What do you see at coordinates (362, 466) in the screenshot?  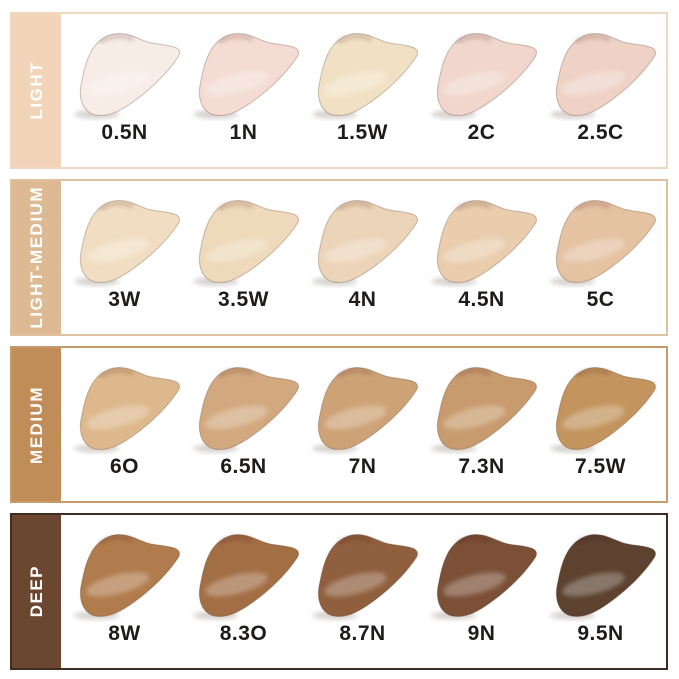 I see `shade-code-label: 7N` at bounding box center [362, 466].